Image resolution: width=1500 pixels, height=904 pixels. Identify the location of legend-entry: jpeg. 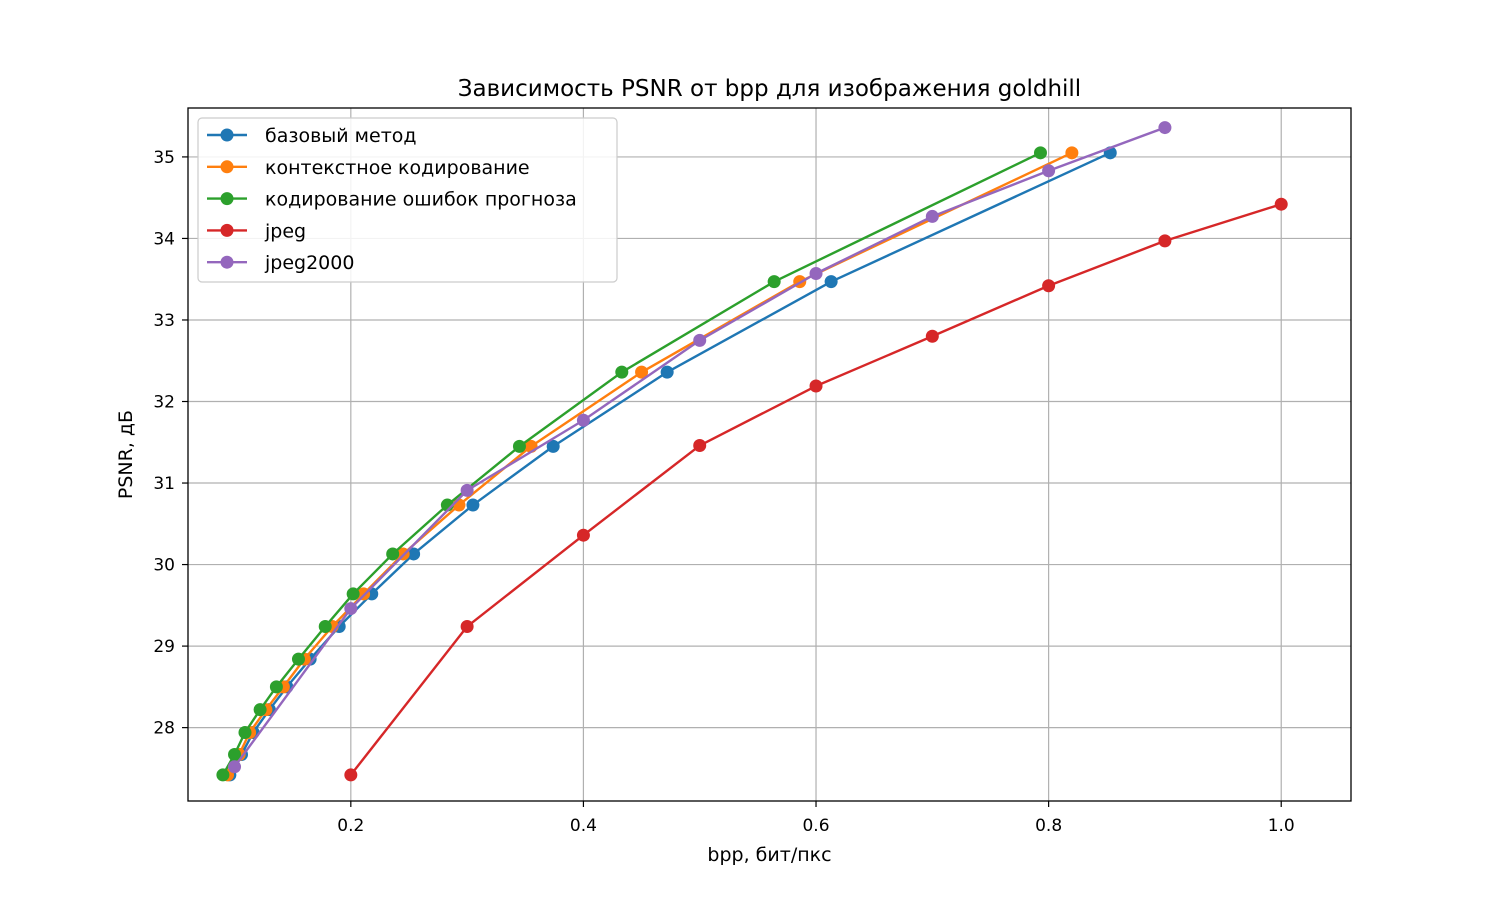
(256, 231).